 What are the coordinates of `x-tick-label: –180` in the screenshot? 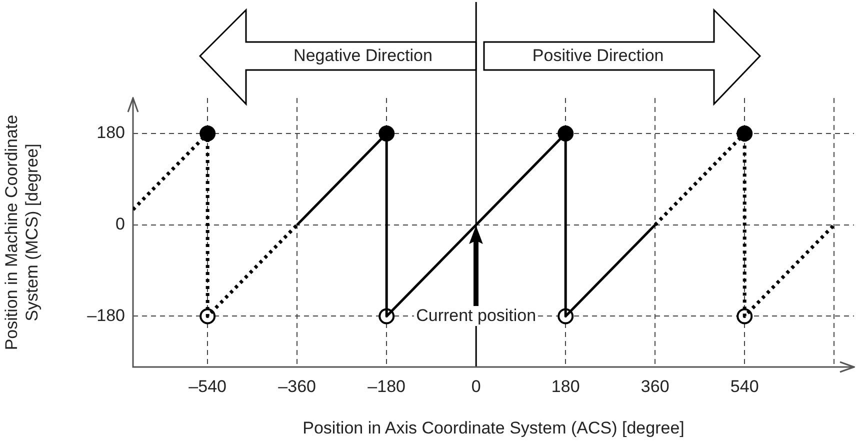 It's located at (387, 386).